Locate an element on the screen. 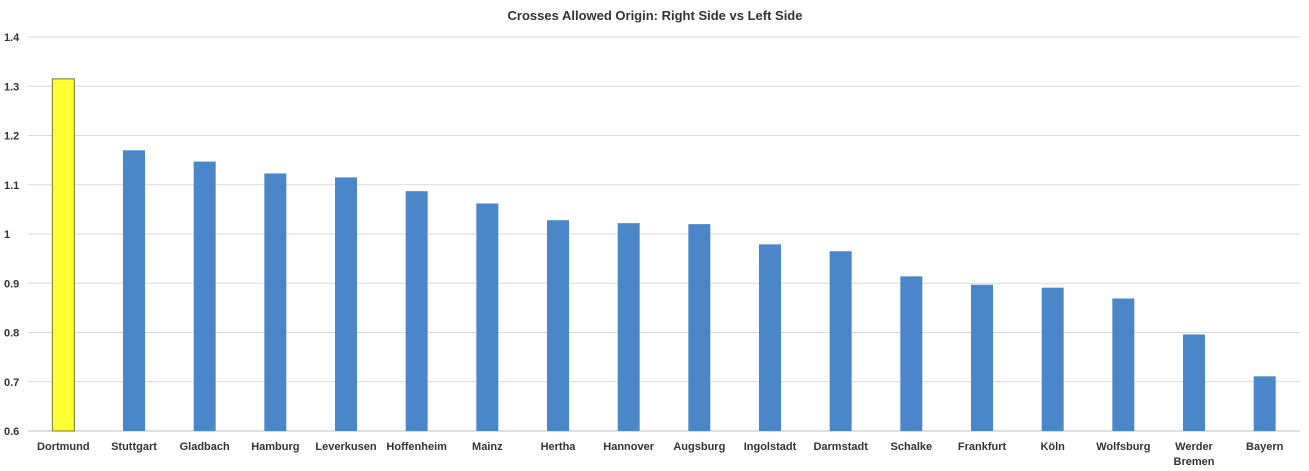  x-category-label: Mainz is located at coordinates (487, 447).